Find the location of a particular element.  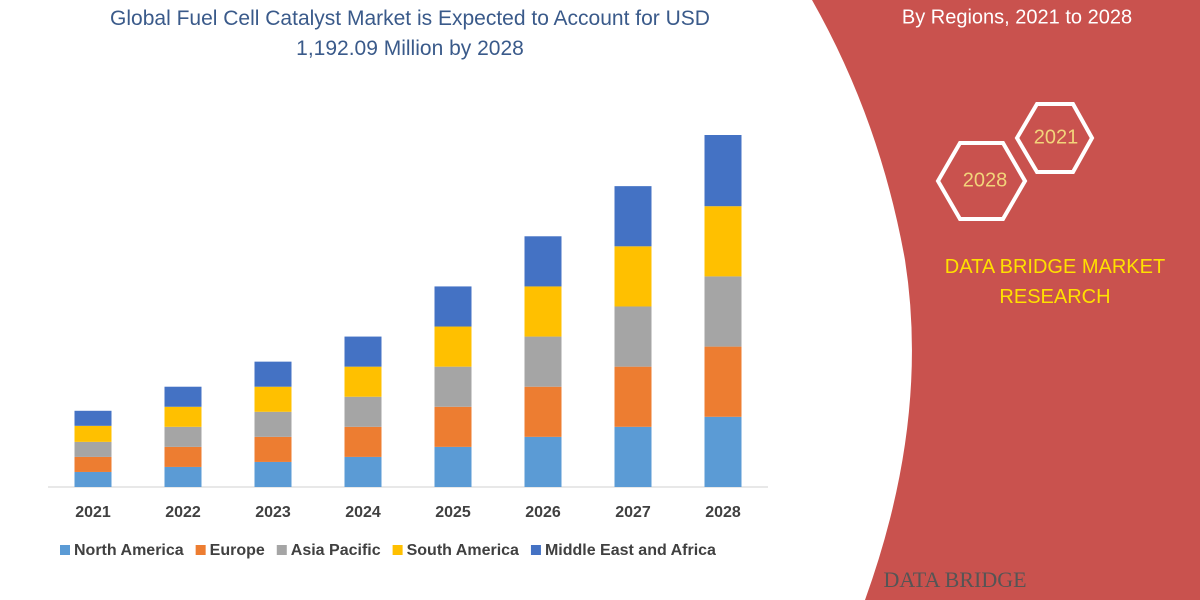

x-tick-label: 2023 is located at coordinates (273, 512).